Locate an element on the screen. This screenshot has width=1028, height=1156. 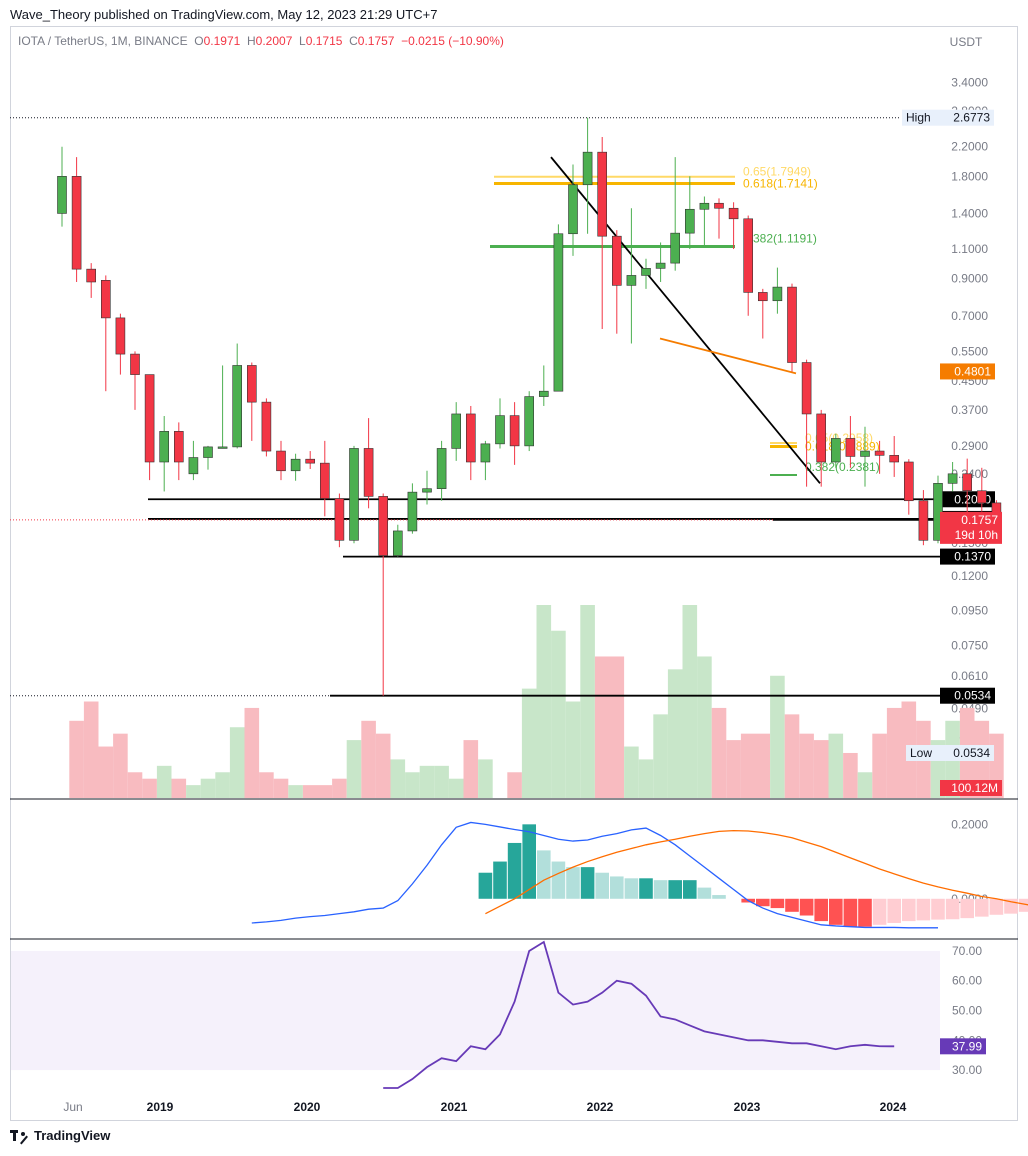
rsi-value-label: 37.99 is located at coordinates (967, 1046).